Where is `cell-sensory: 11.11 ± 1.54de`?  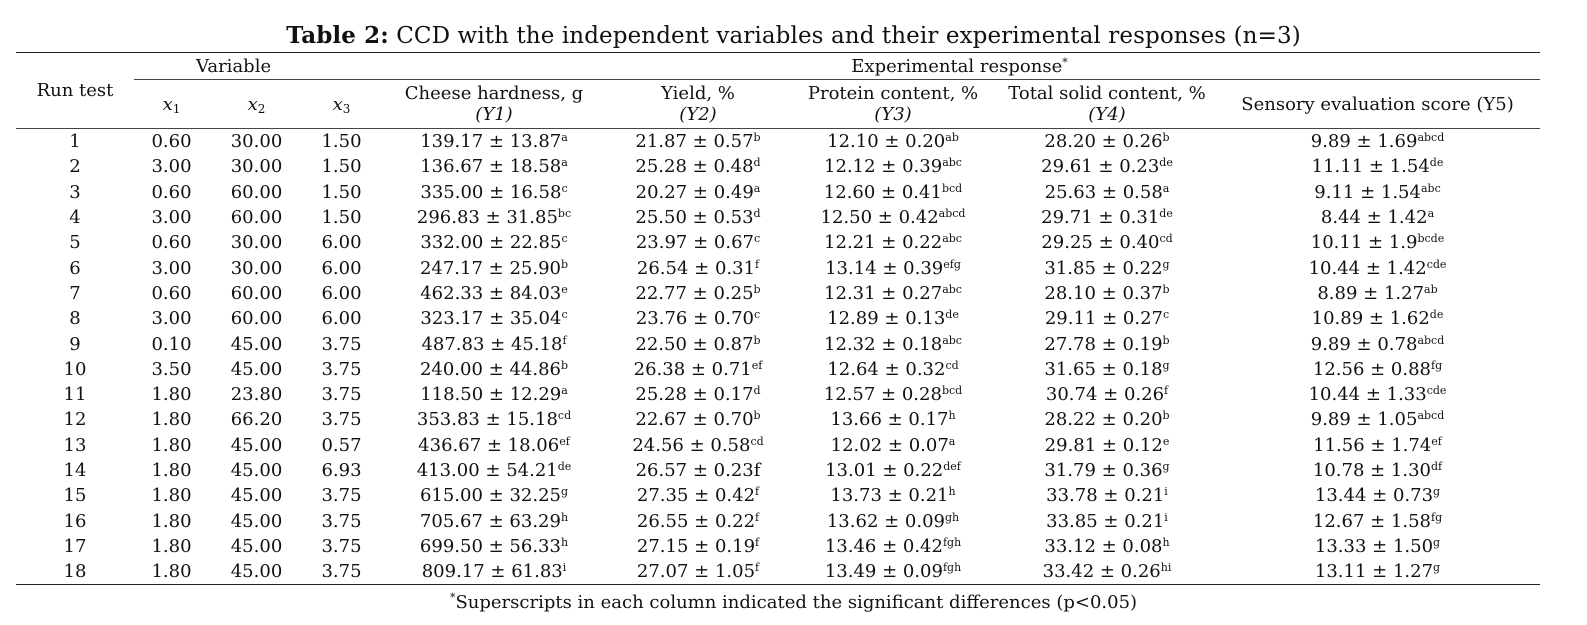 cell-sensory: 11.11 ± 1.54de is located at coordinates (1377, 166).